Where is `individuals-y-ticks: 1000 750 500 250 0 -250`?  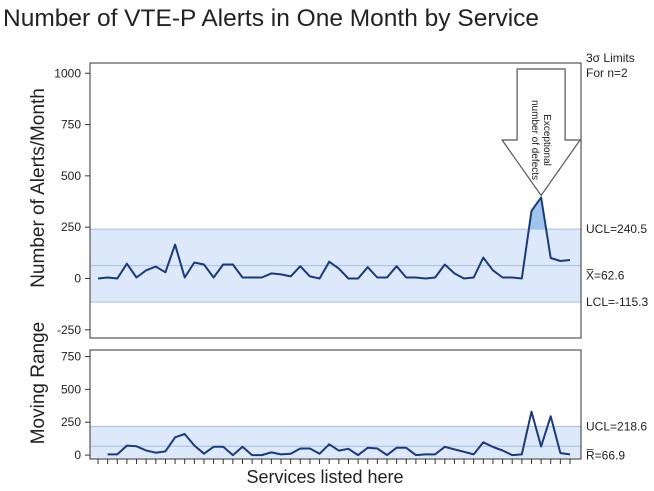 individuals-y-ticks: 1000 750 500 250 0 -250 is located at coordinates (72, 201).